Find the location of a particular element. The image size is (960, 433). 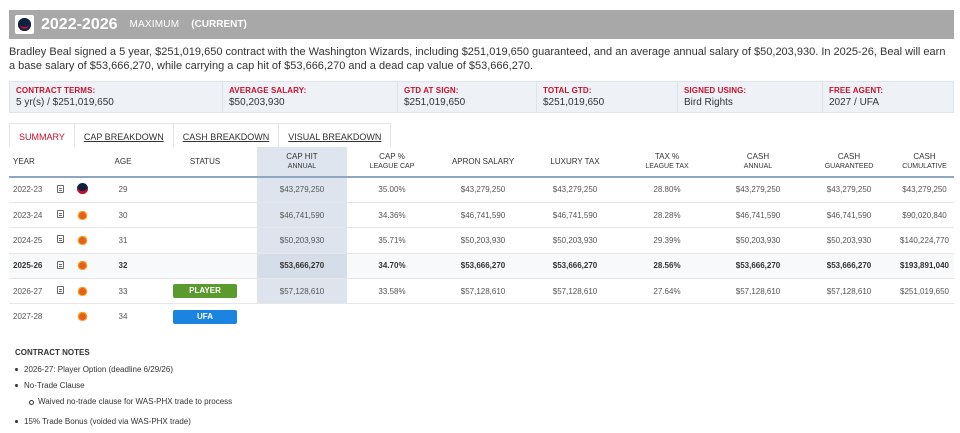

col-cash-gtd: CASH GUARANTEED is located at coordinates (849, 162).